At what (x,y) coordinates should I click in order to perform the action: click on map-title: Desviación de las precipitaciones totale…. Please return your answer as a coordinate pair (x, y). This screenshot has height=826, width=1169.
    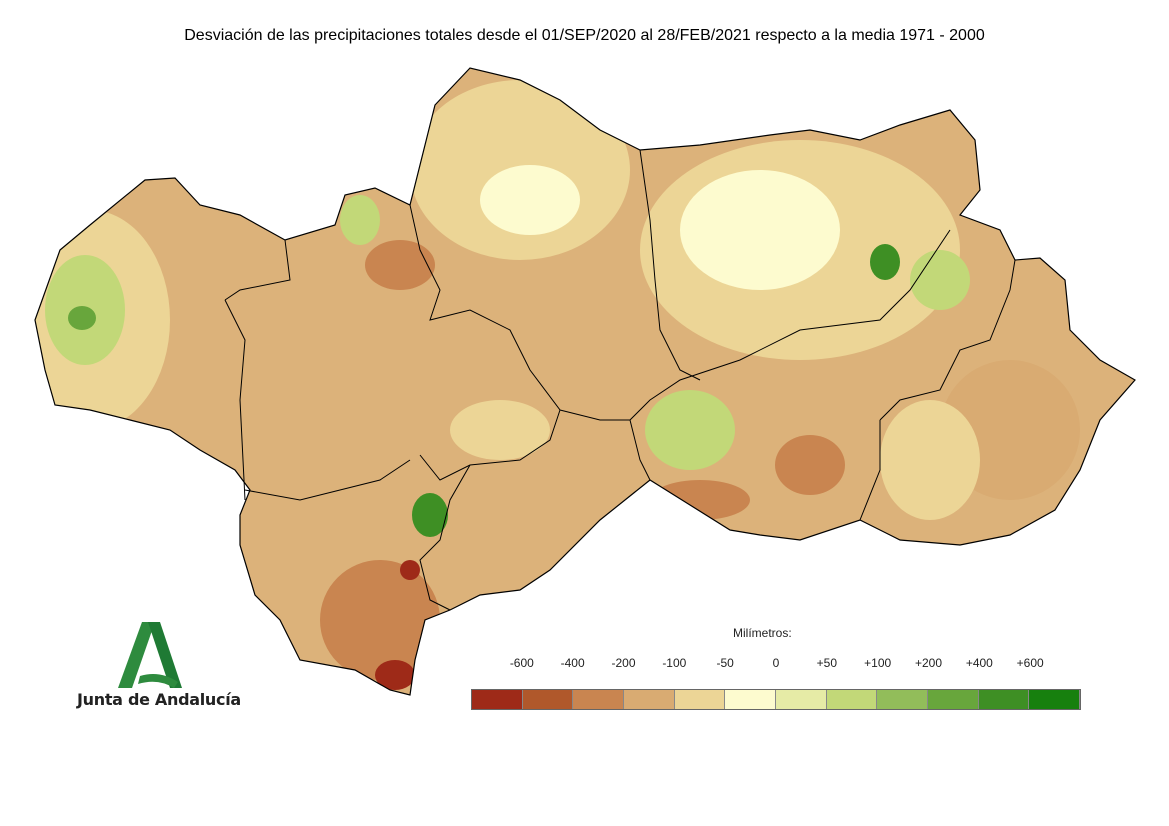
    Looking at the image, I should click on (584, 35).